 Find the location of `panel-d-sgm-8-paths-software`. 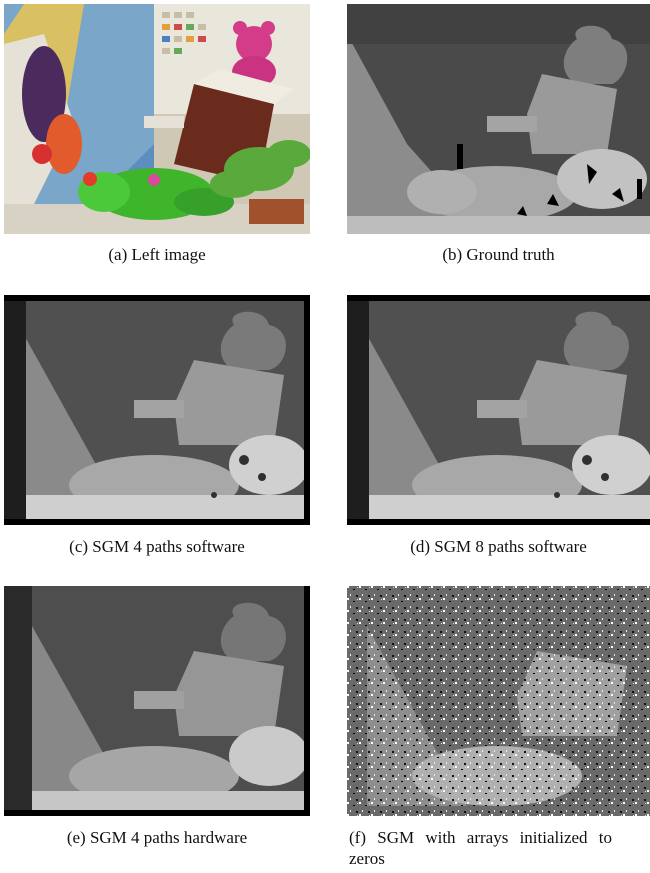

panel-d-sgm-8-paths-software is located at coordinates (498, 410).